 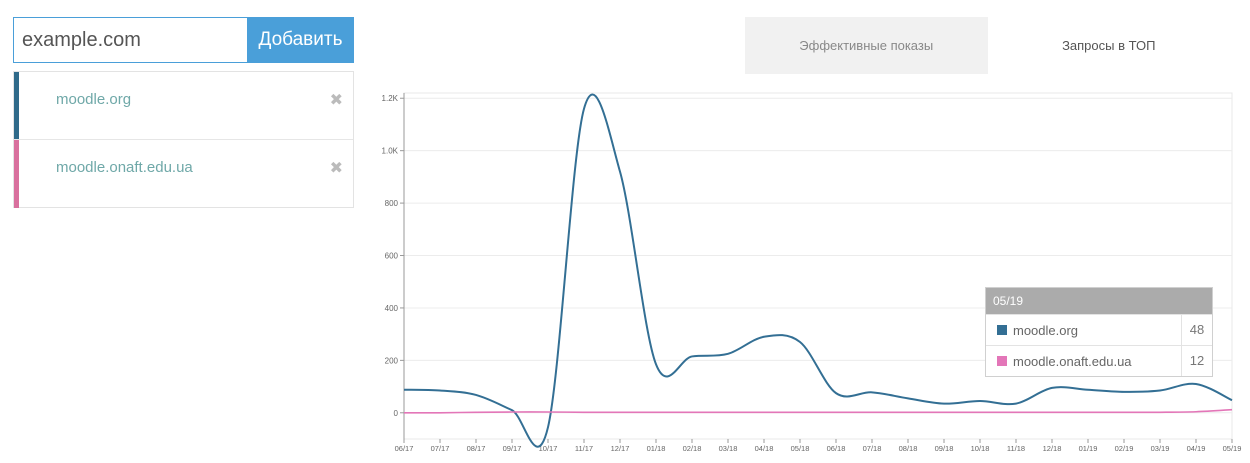 What do you see at coordinates (836, 448) in the screenshot?
I see `x-tick-label: 06/18` at bounding box center [836, 448].